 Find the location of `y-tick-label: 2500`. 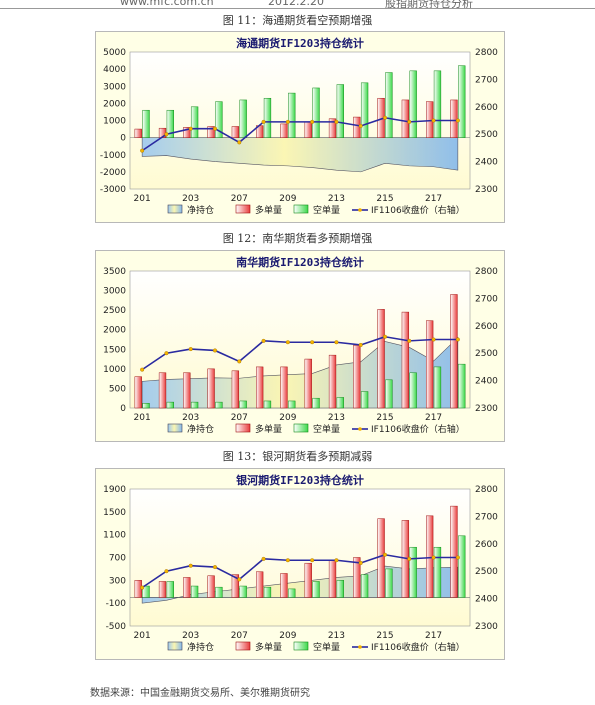

y-tick-label: 2500 is located at coordinates (114, 311).